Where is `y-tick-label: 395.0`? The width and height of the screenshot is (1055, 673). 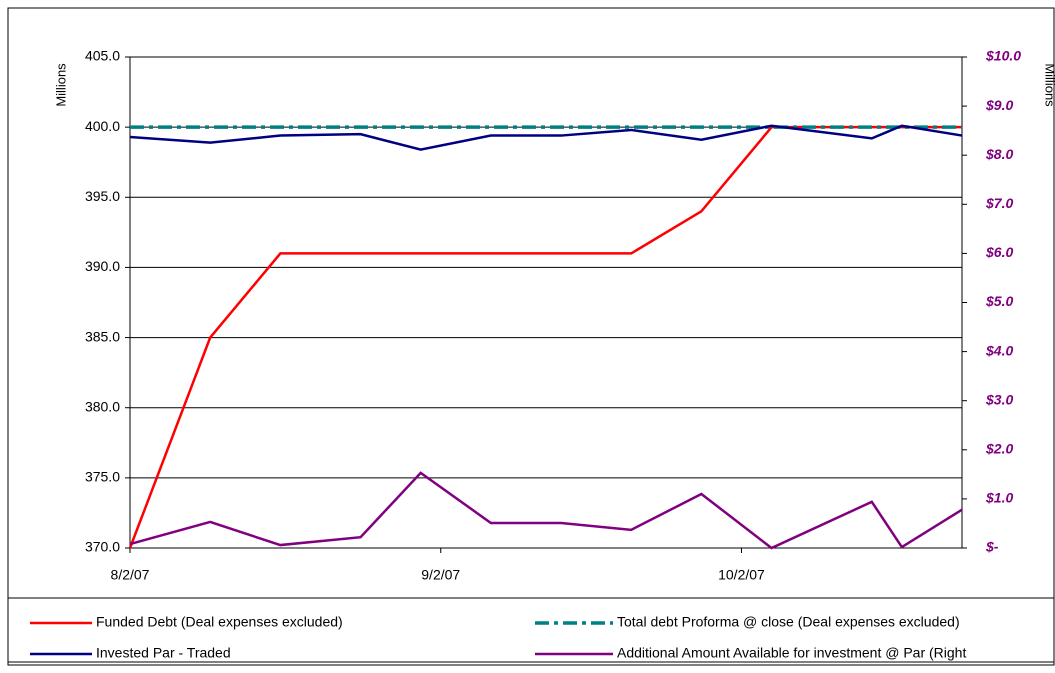 y-tick-label: 395.0 is located at coordinates (102, 196).